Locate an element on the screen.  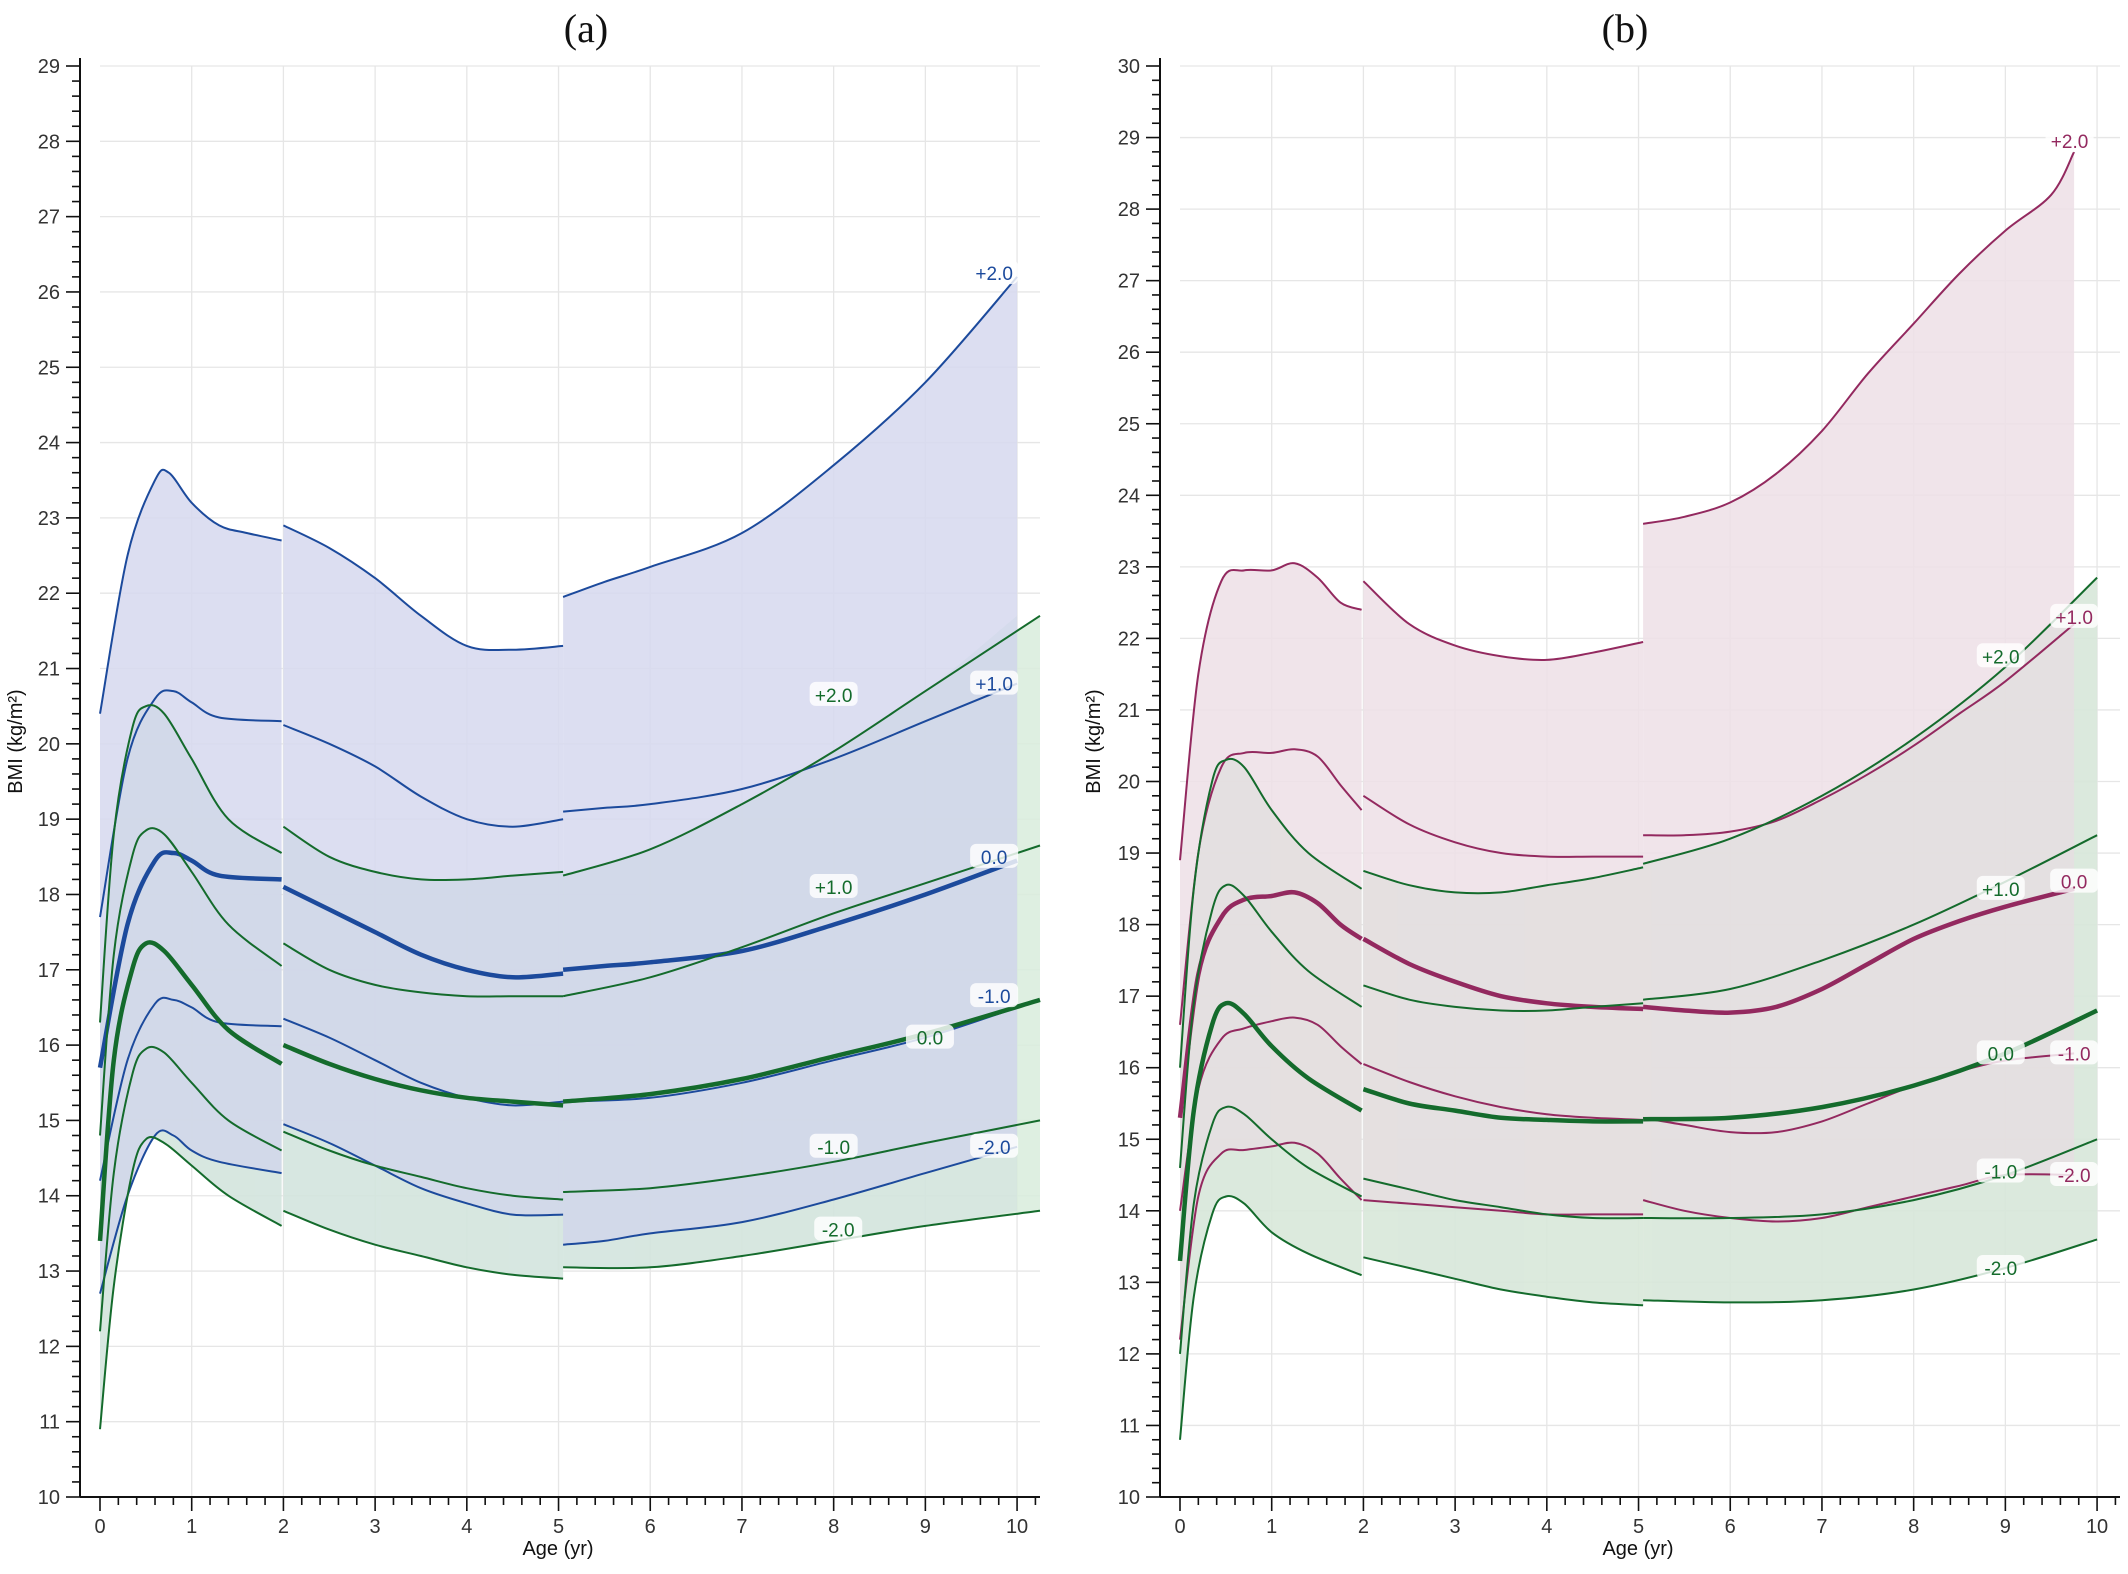
x-tick-label: 2 is located at coordinates (1363, 1527).